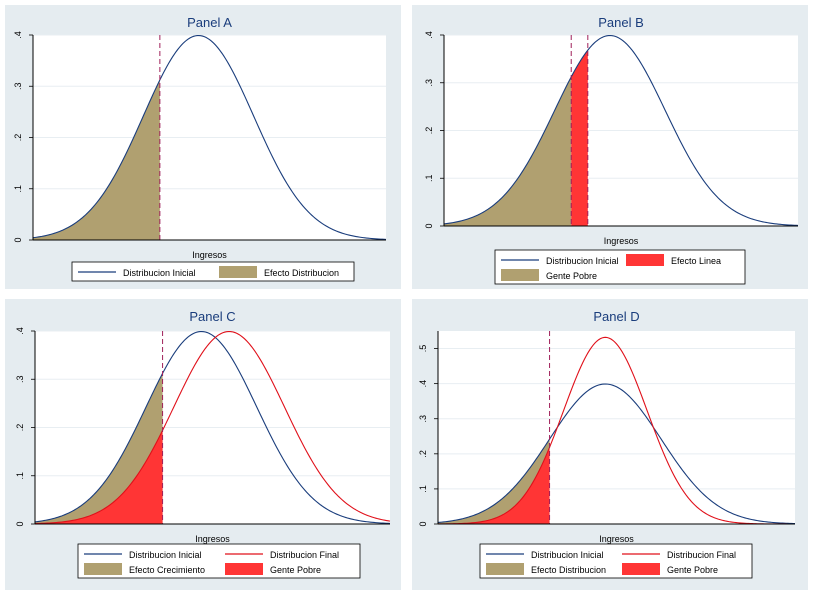  Describe the element at coordinates (209, 22) in the screenshot. I see `panel-title: Panel A` at that location.